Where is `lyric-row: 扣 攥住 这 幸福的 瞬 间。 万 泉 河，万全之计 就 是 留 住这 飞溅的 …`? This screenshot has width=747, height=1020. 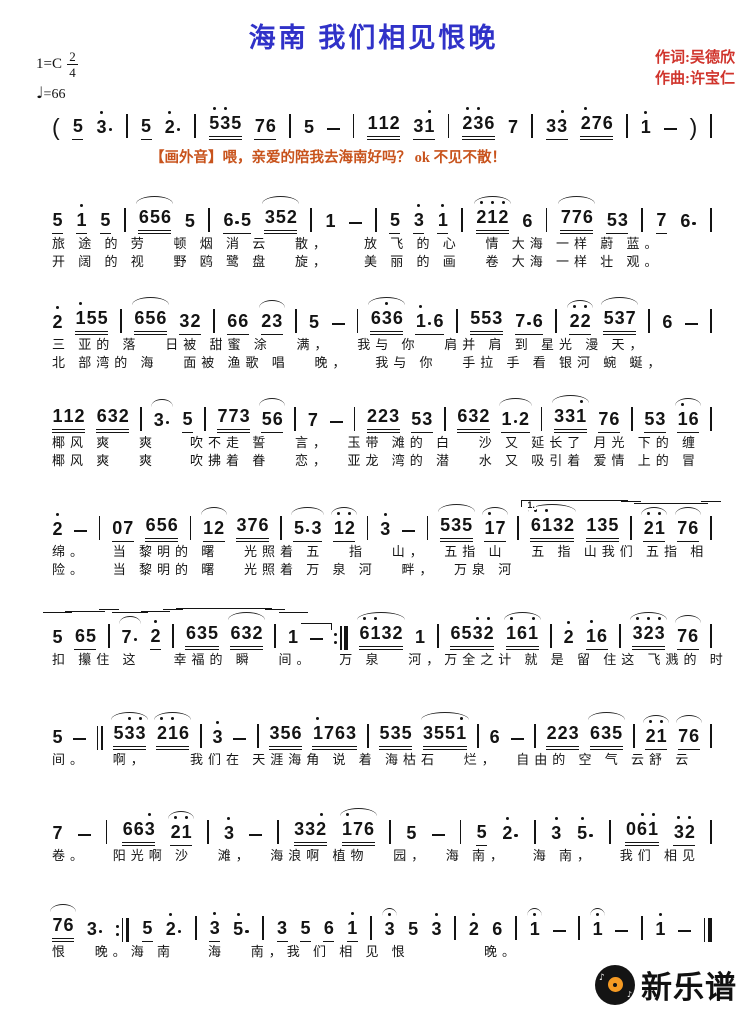 lyric-row: 扣 攥住 这 幸福的 瞬 间。 万 泉 河，万全之计 就 是 留 住这 飞溅的 … is located at coordinates (390, 659).